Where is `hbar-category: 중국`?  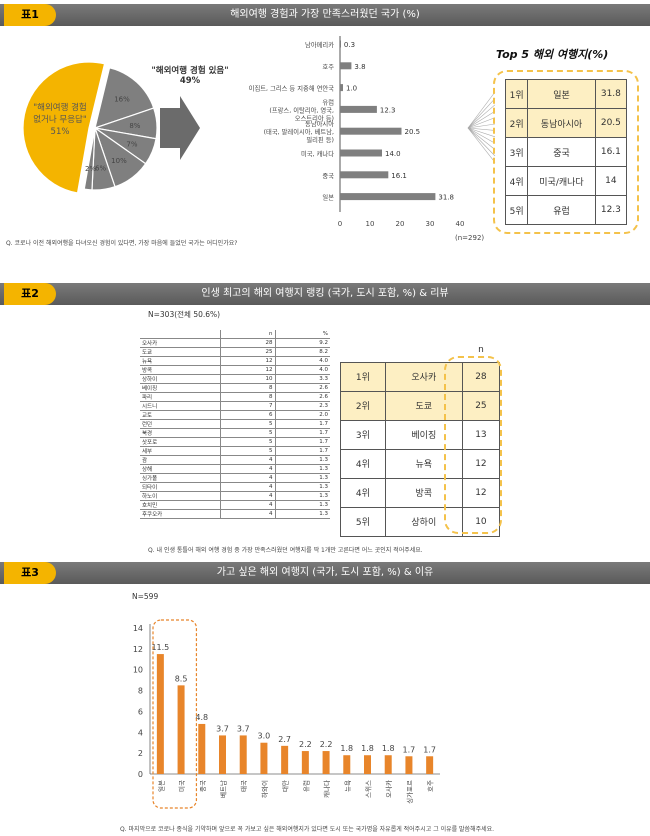
hbar-category: 중국 is located at coordinates (328, 176).